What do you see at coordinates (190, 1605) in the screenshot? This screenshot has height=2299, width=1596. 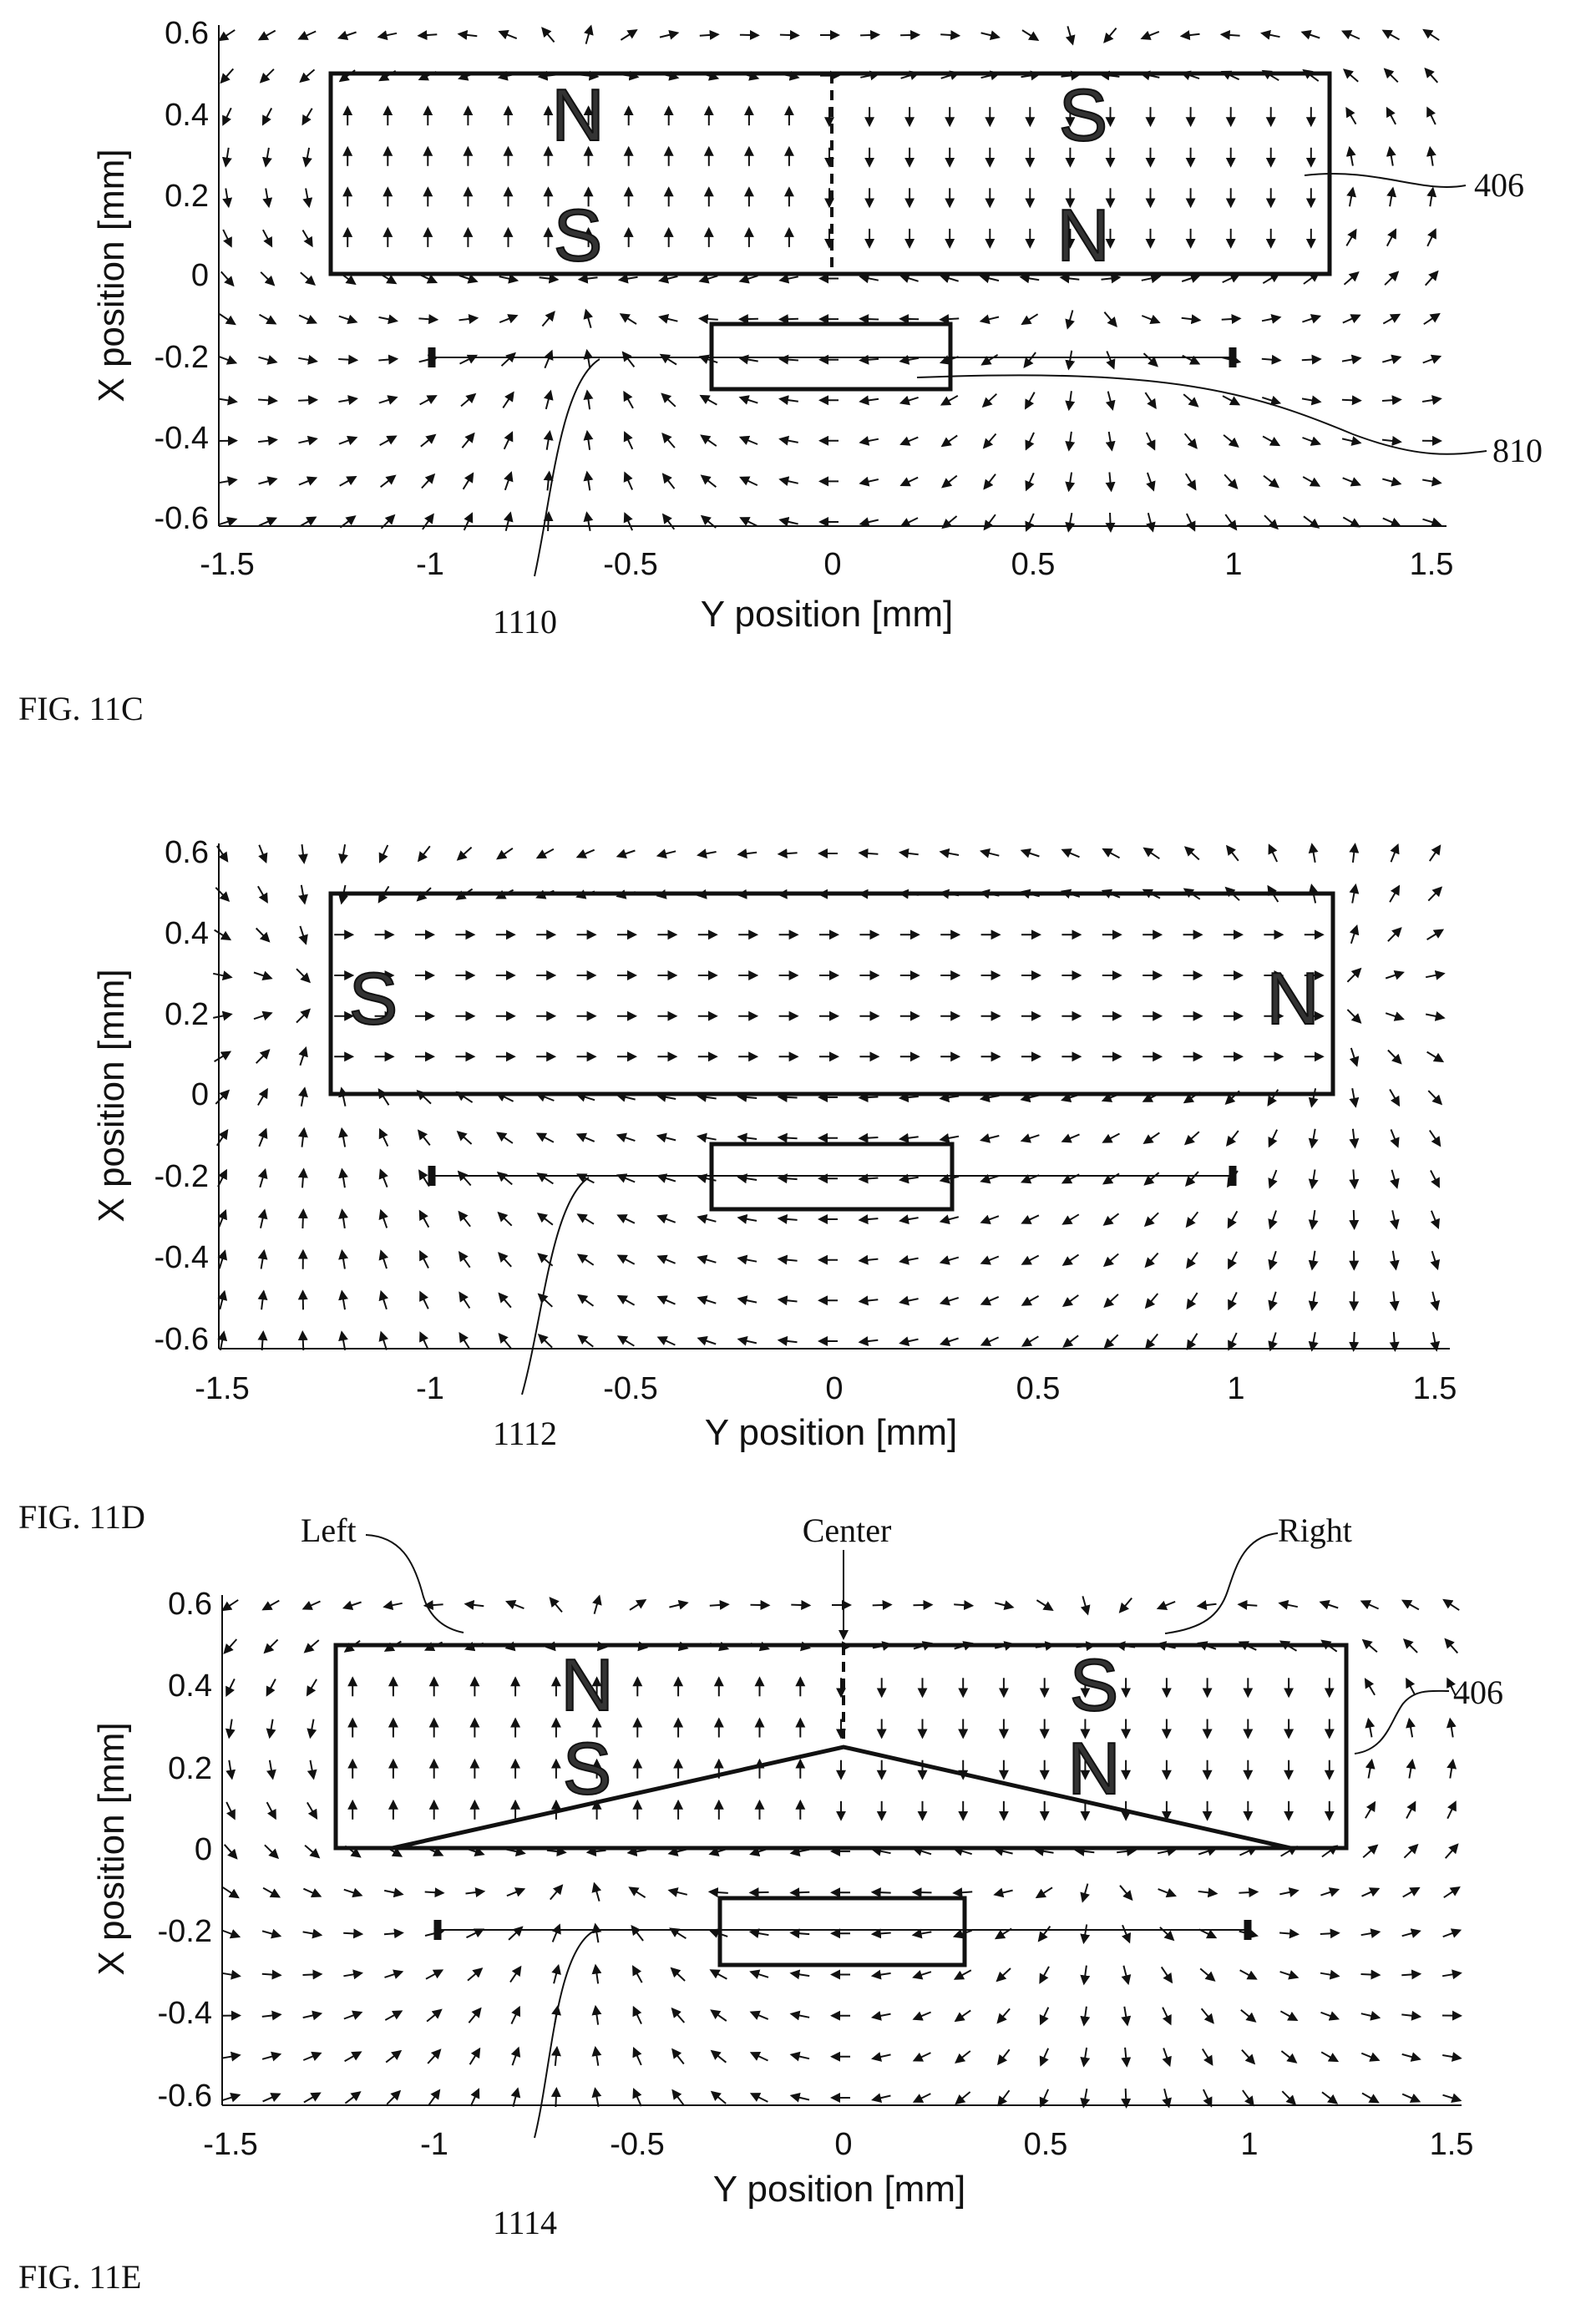 I see `y-tick: 0.6` at bounding box center [190, 1605].